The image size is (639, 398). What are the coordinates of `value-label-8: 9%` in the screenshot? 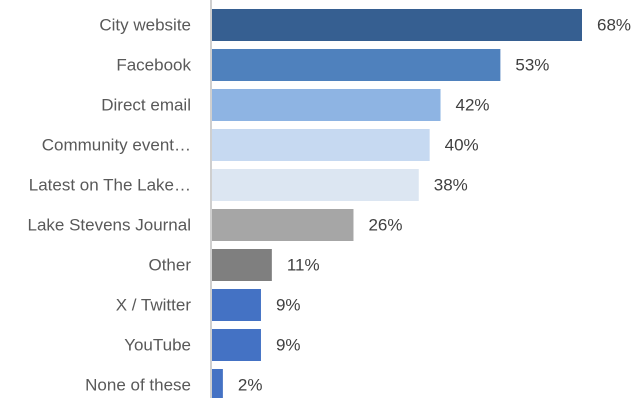 It's located at (288, 345).